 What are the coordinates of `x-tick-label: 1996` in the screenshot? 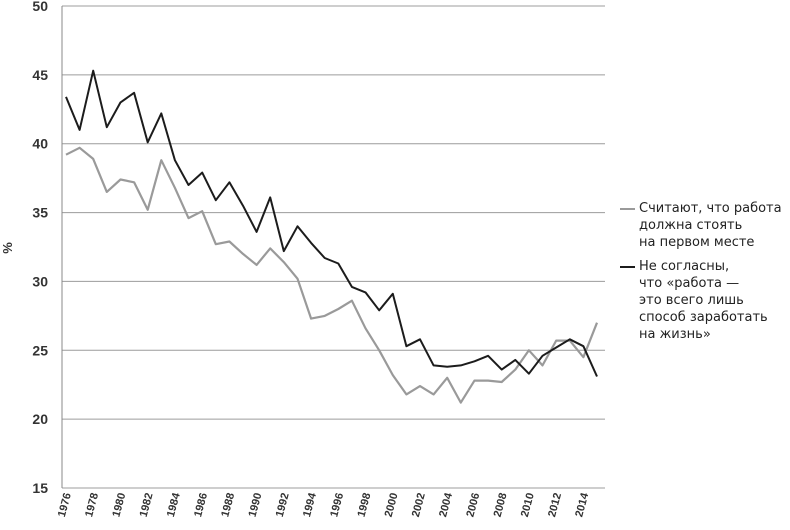 It's located at (337, 505).